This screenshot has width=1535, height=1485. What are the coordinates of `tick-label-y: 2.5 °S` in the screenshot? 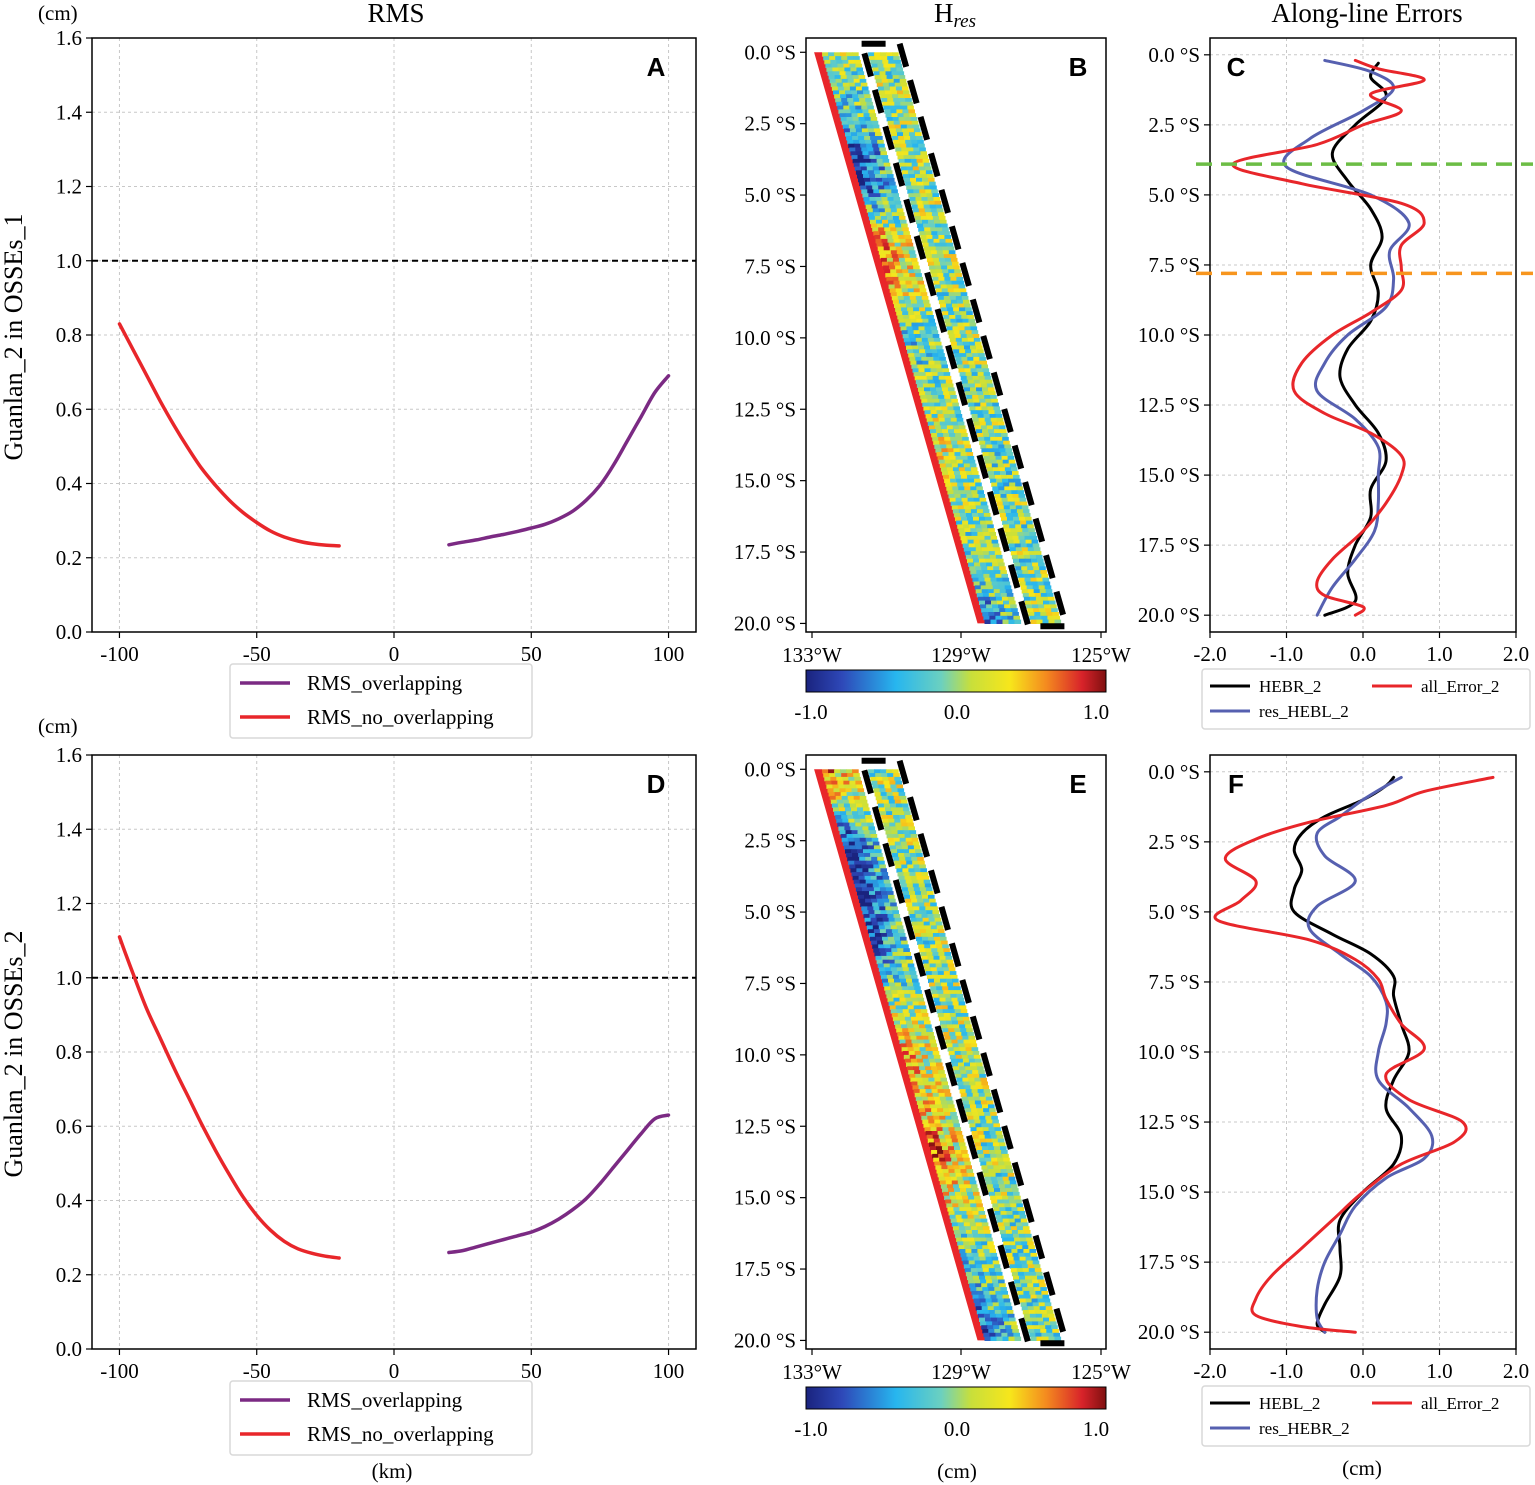 It's located at (1174, 842).